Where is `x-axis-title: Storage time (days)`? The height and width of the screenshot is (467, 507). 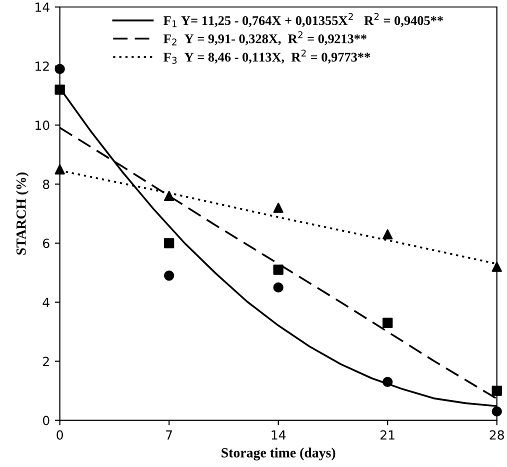 x-axis-title: Storage time (days) is located at coordinates (279, 454).